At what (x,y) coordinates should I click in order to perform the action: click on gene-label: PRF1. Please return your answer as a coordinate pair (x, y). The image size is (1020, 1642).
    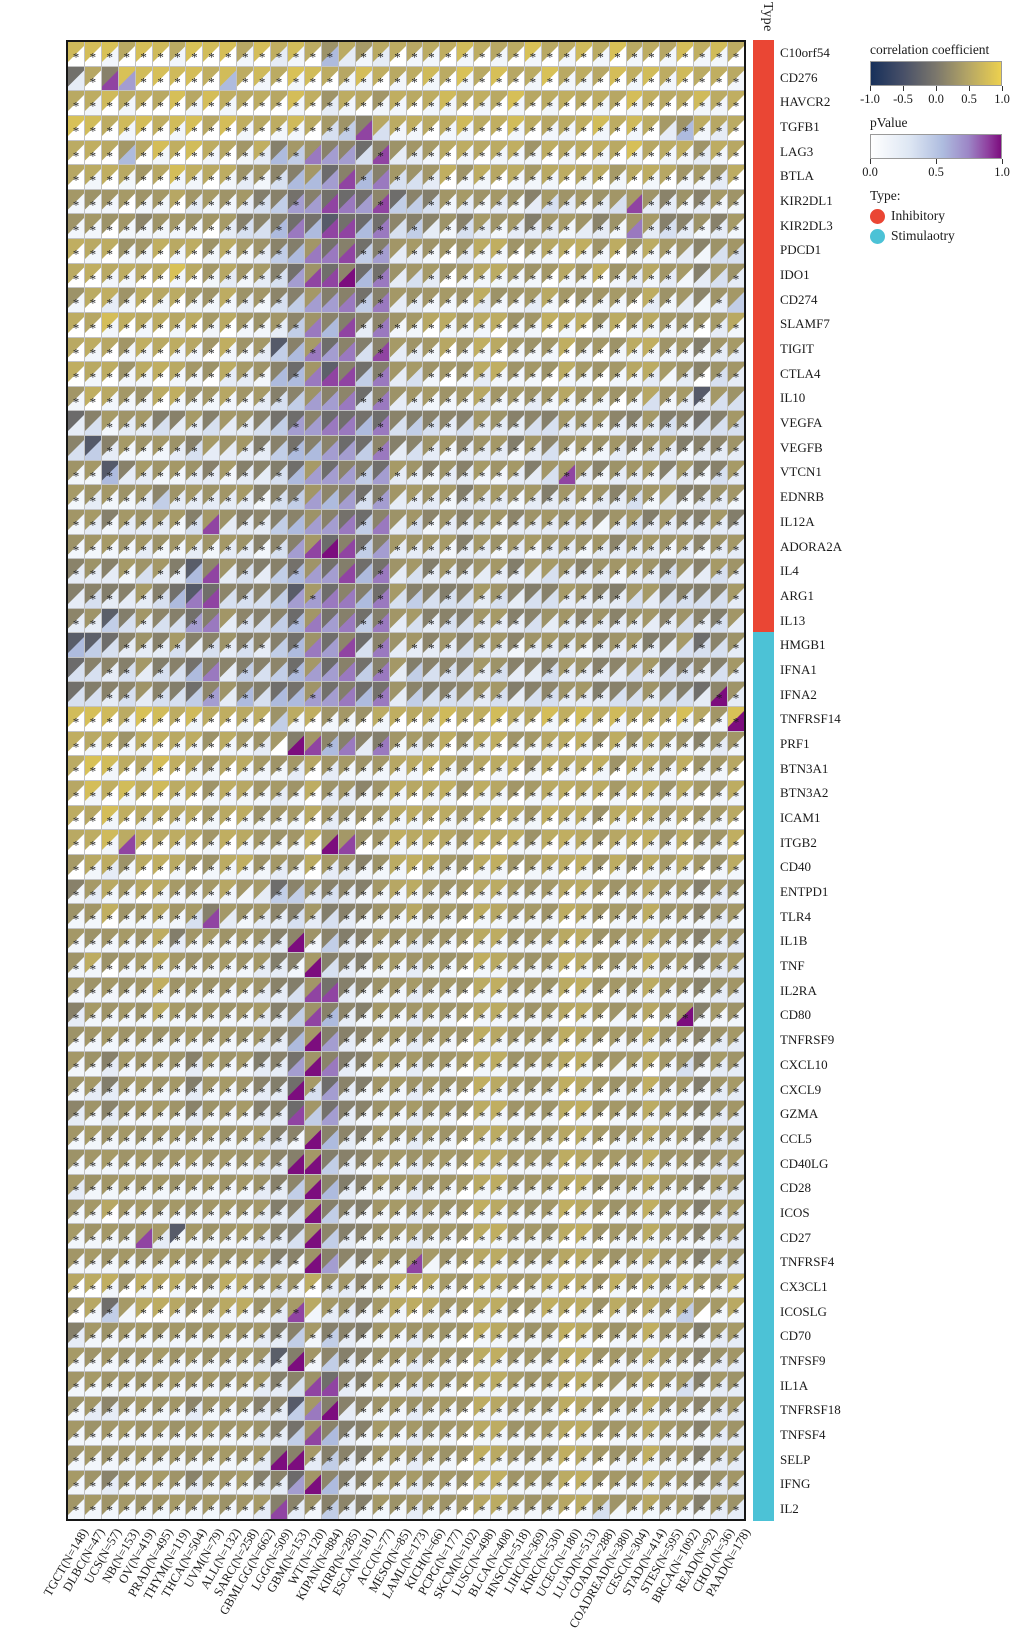
    Looking at the image, I should click on (825, 743).